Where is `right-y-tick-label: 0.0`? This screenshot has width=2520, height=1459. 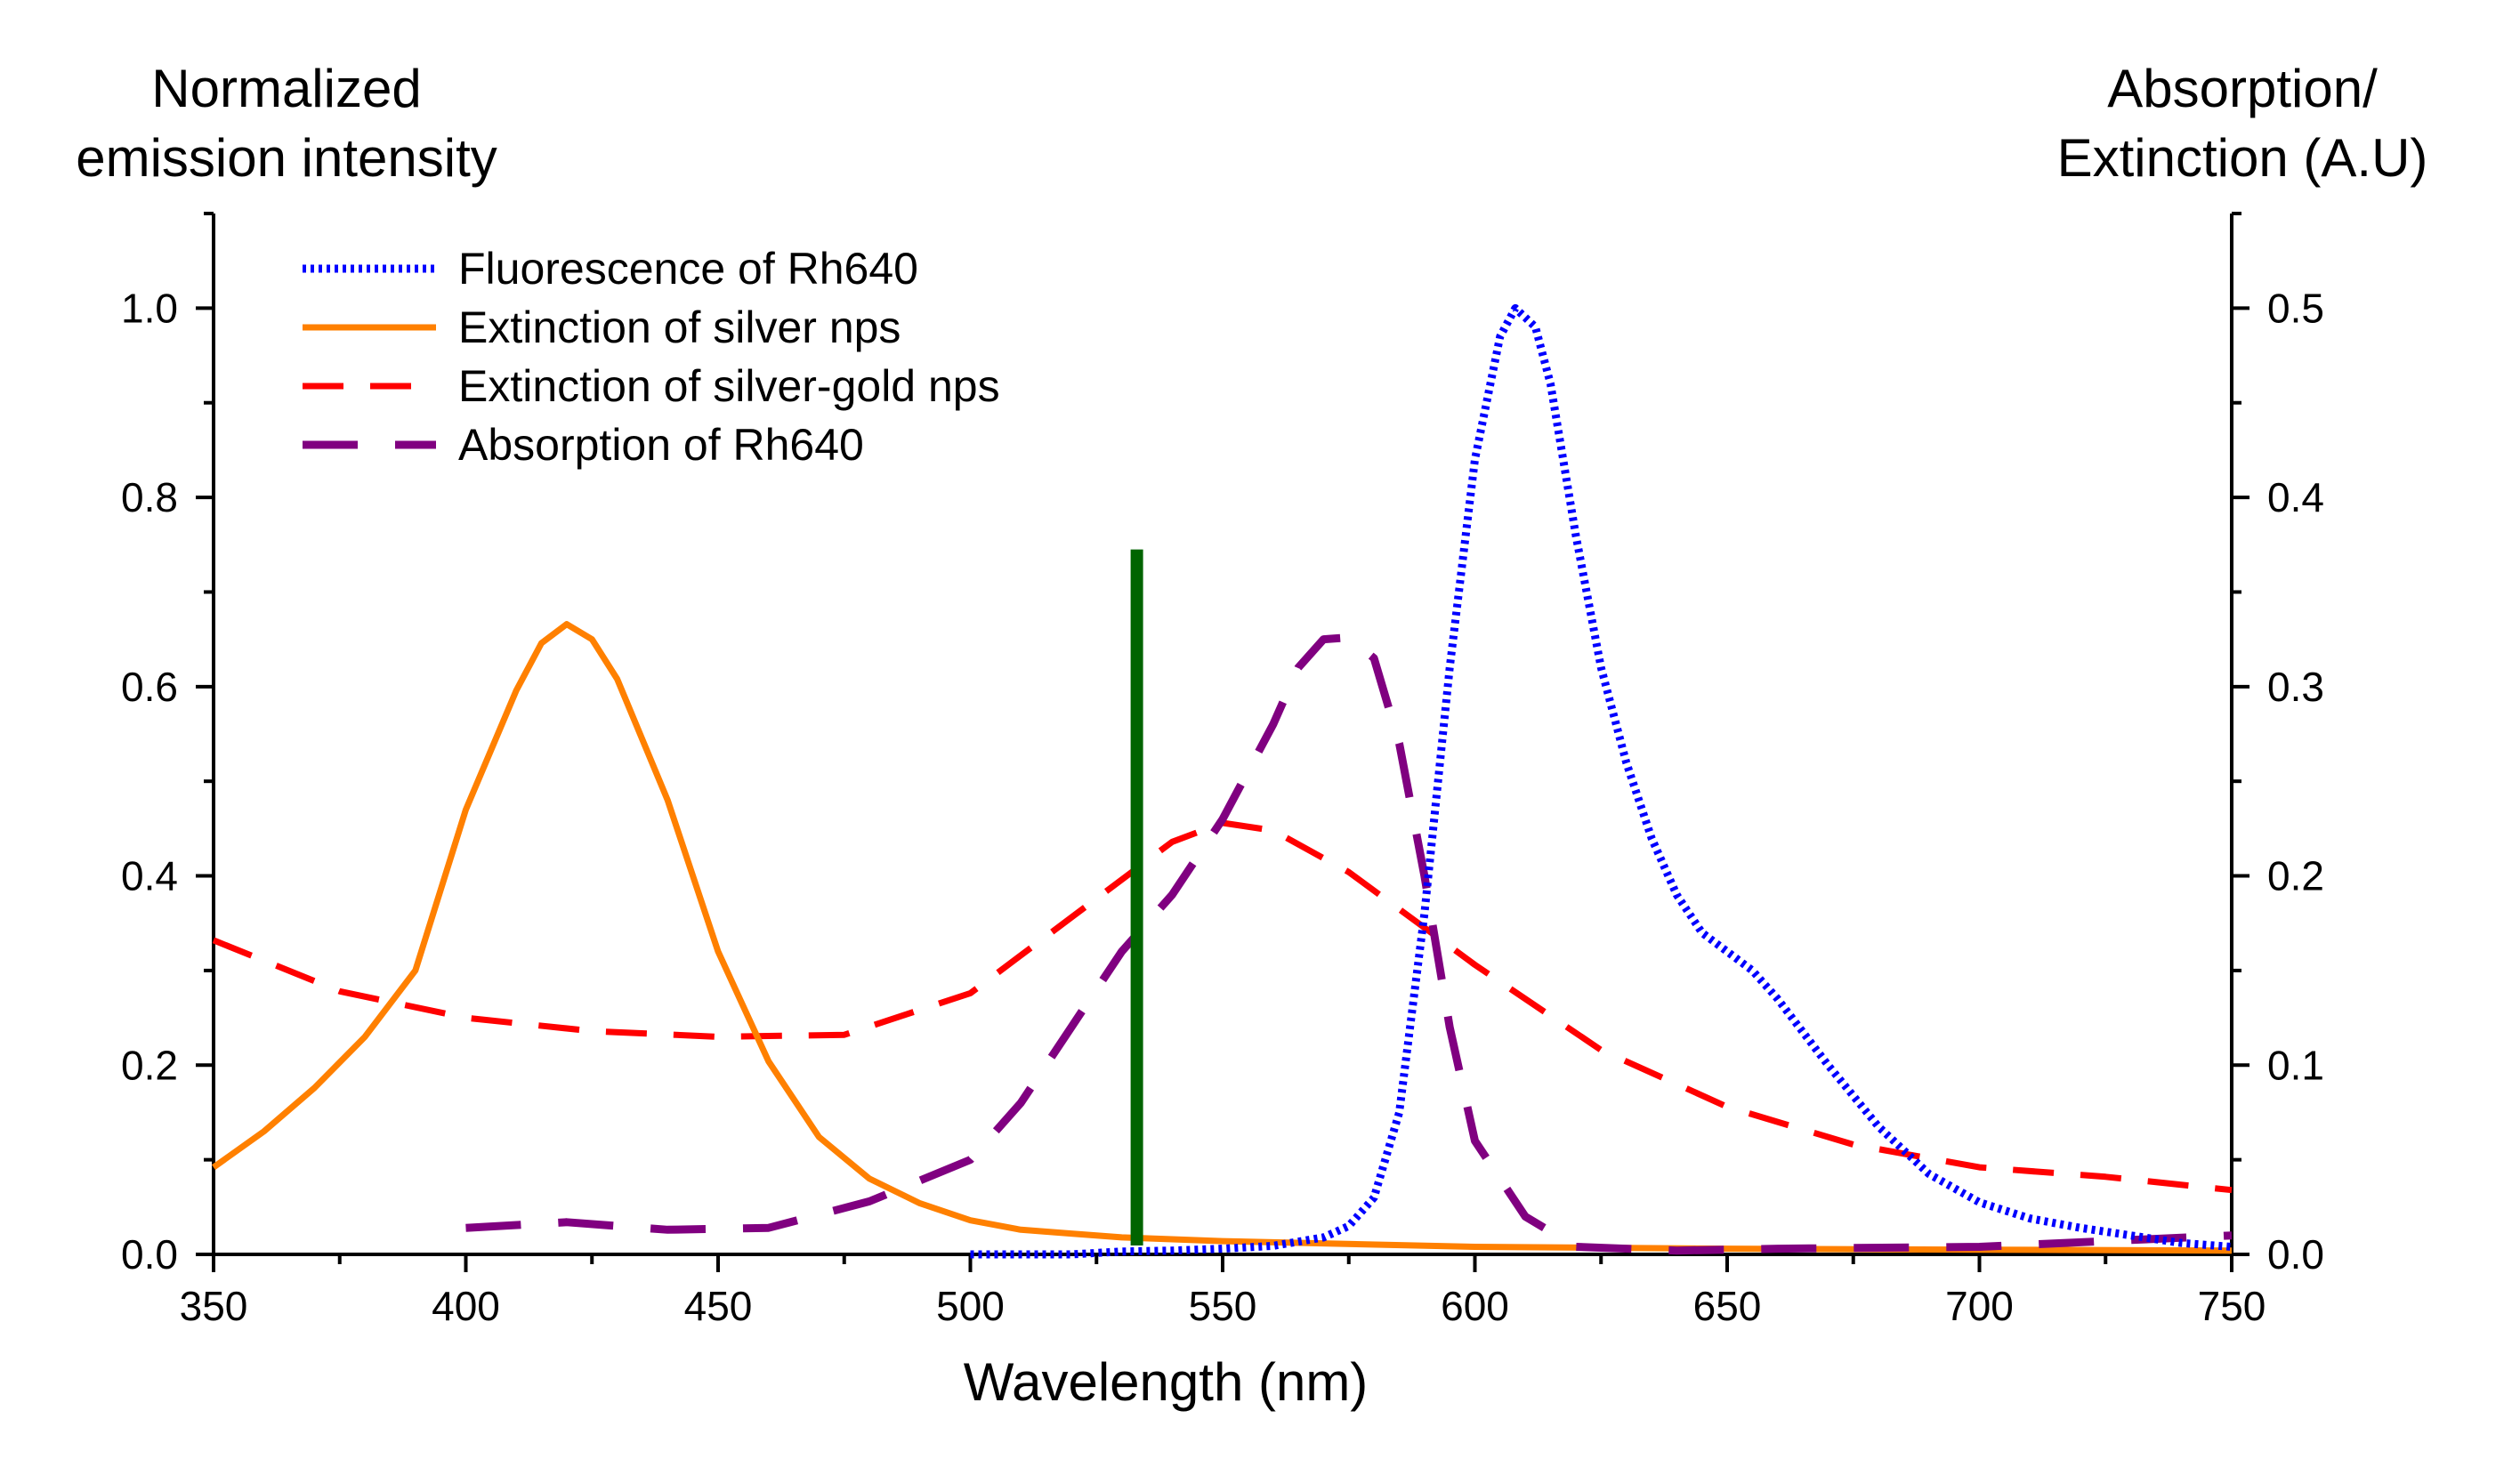
right-y-tick-label: 0.0 is located at coordinates (2295, 1254).